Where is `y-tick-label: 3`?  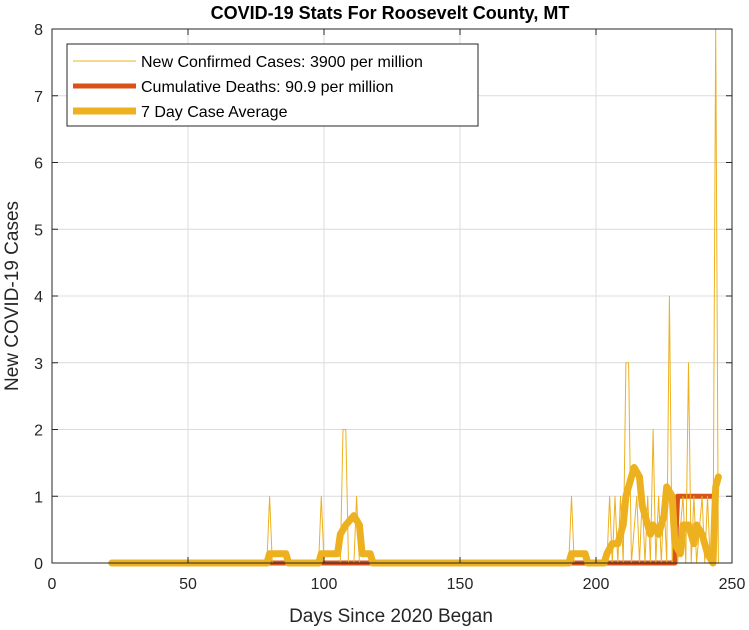 y-tick-label: 3 is located at coordinates (38, 364).